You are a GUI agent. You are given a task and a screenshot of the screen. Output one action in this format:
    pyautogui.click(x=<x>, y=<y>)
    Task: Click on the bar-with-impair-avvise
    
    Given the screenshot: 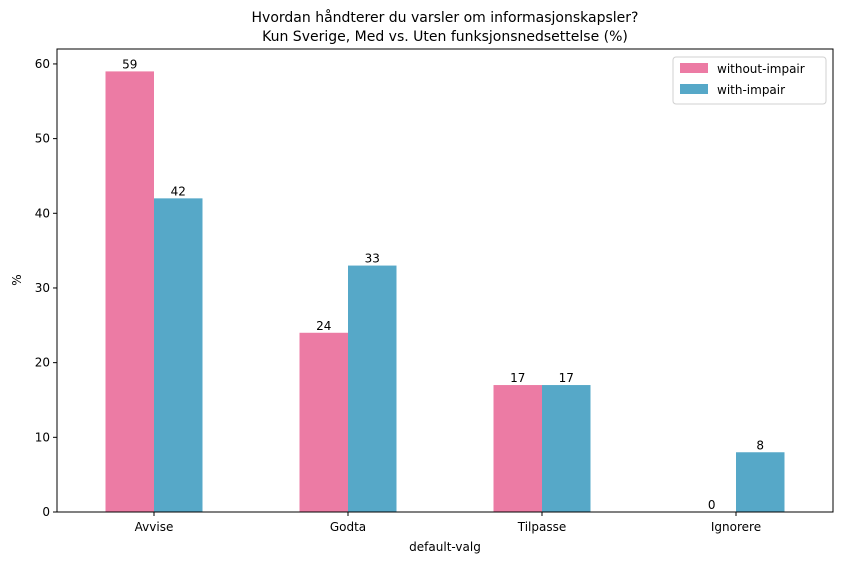 What is the action you would take?
    pyautogui.click(x=178, y=355)
    